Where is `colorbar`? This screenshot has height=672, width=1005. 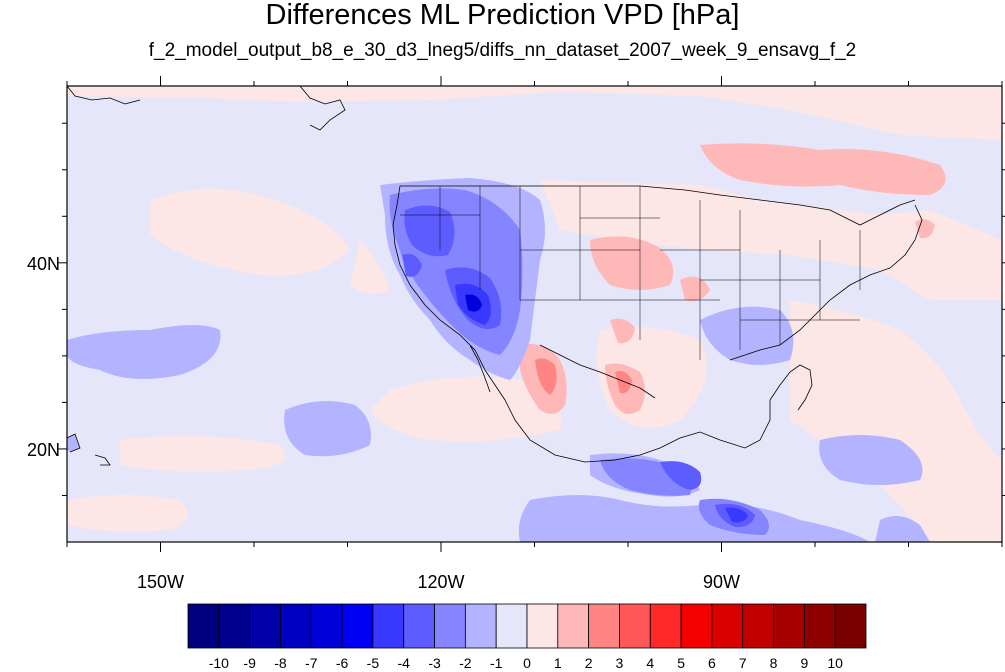
colorbar is located at coordinates (527, 626).